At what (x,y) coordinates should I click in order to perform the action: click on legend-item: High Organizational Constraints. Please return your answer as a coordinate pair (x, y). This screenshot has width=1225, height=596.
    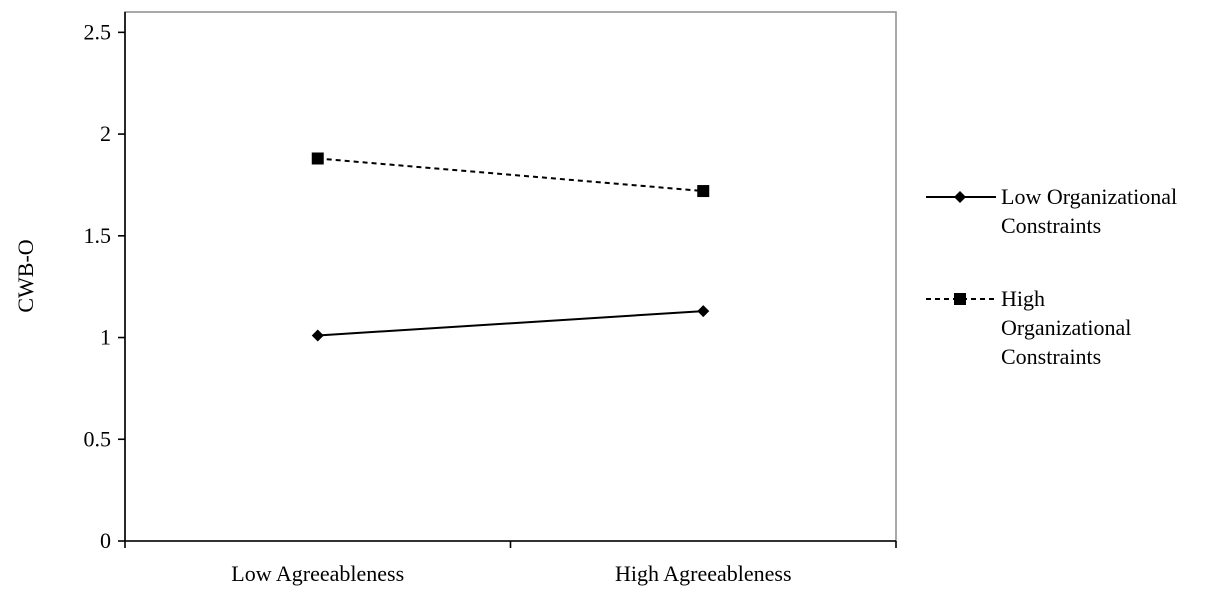
    Looking at the image, I should click on (1028, 327).